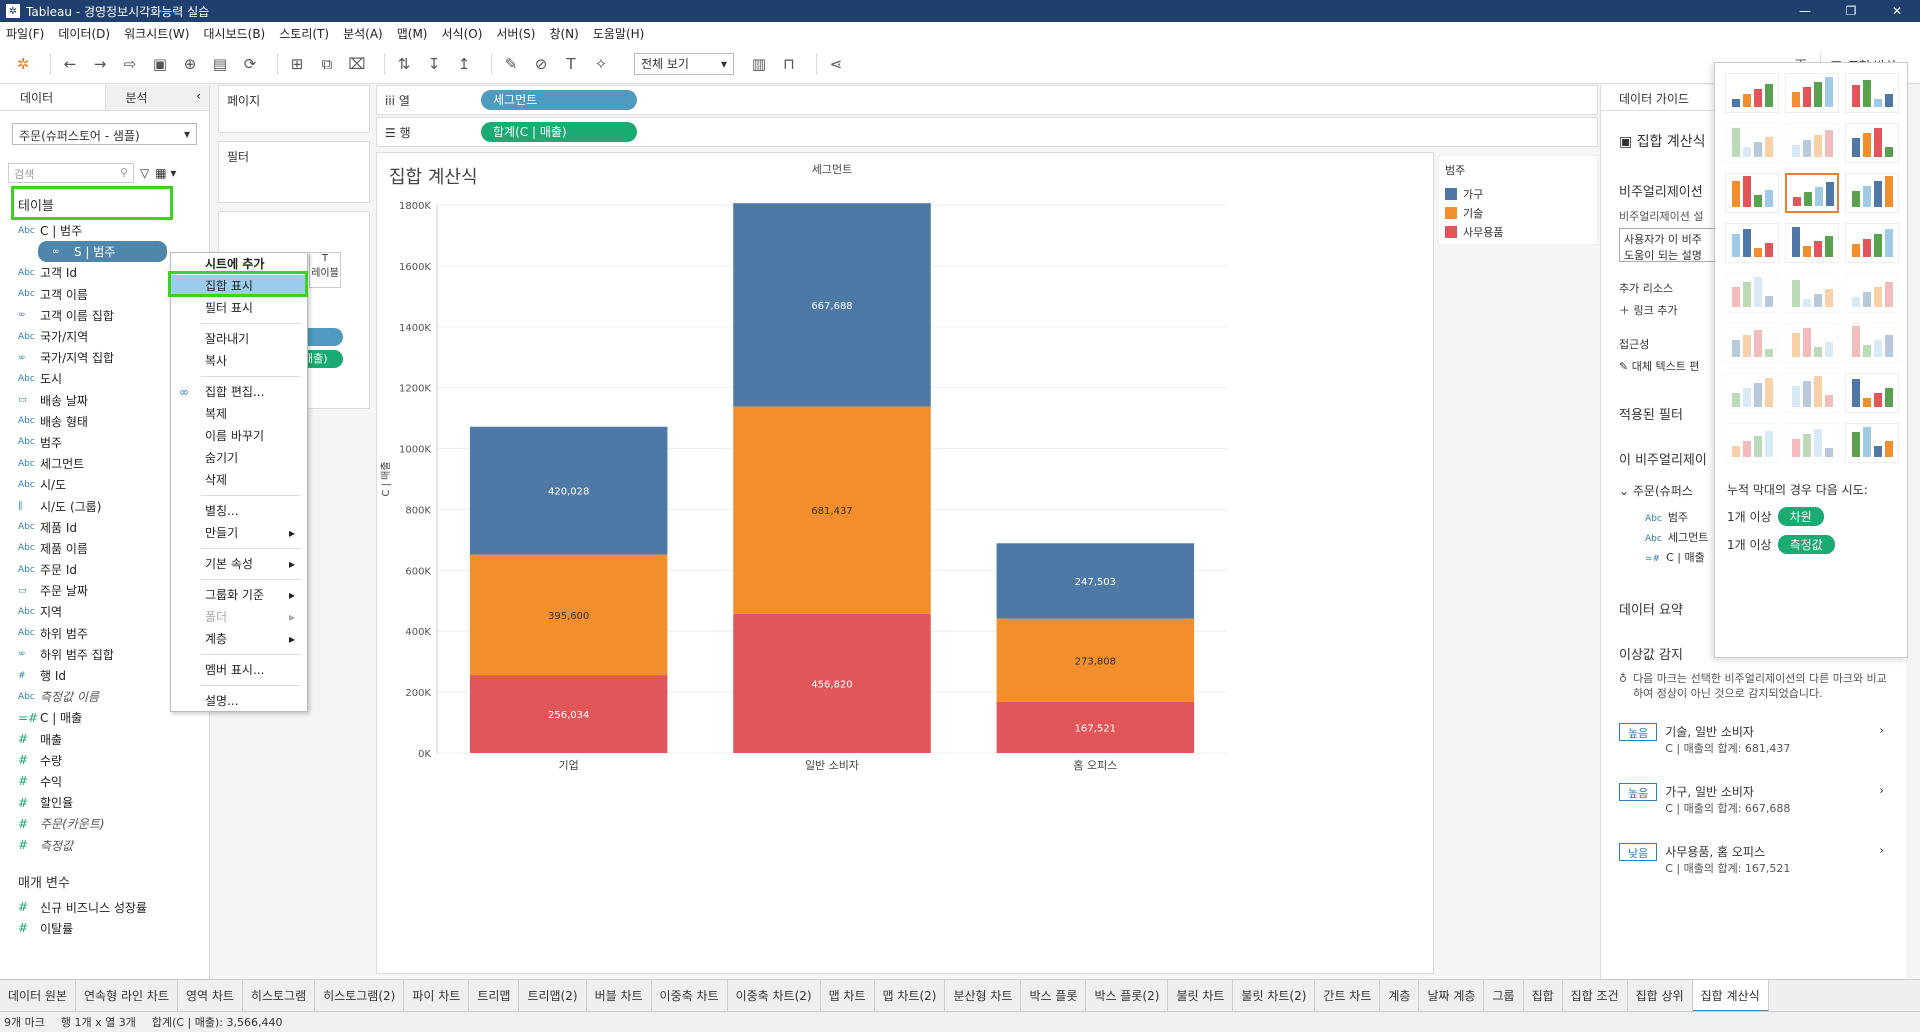 The height and width of the screenshot is (1032, 1920). Describe the element at coordinates (239, 361) in the screenshot. I see `context-menu-item: 복사` at that location.